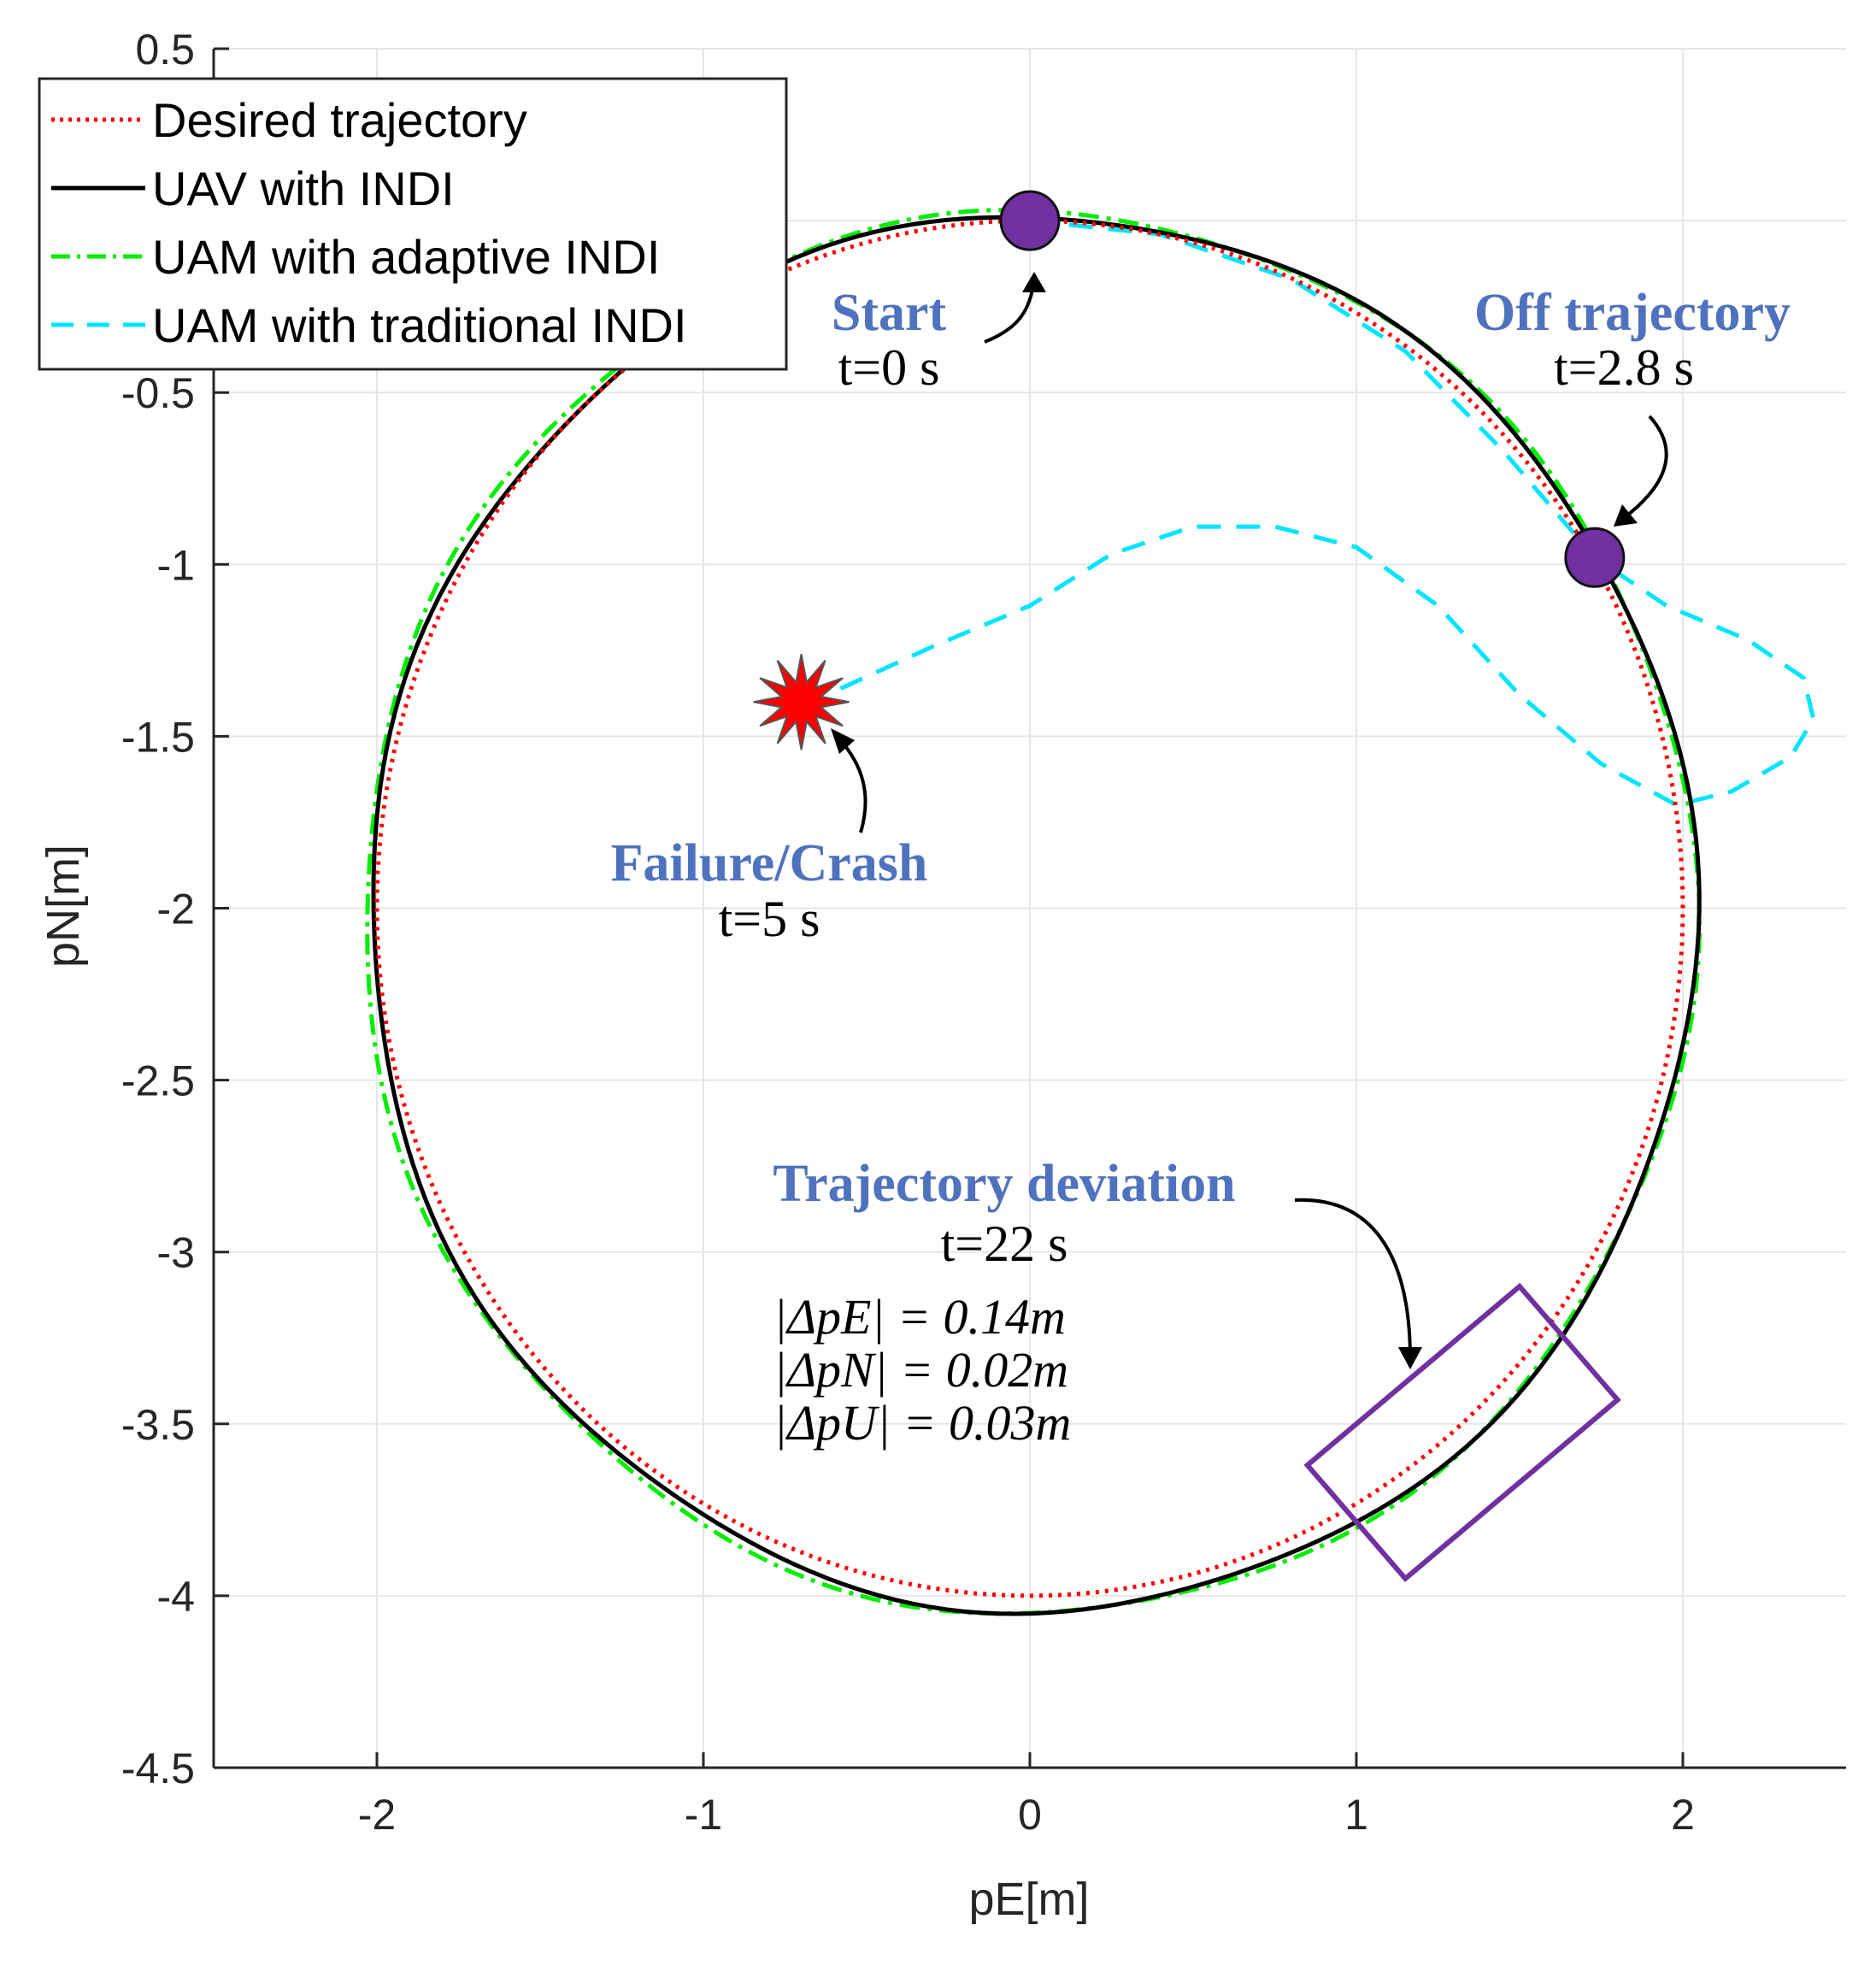  Describe the element at coordinates (303, 188) in the screenshot. I see `legend-label-uav: UAV with INDI` at that location.